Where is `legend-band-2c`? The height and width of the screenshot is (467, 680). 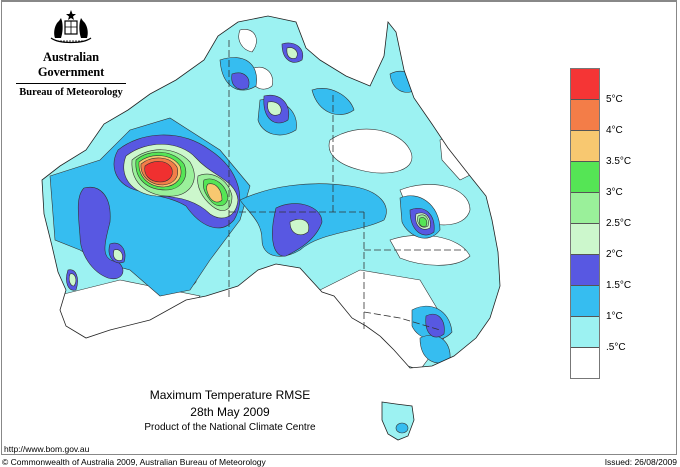
legend-band-2c is located at coordinates (585, 239).